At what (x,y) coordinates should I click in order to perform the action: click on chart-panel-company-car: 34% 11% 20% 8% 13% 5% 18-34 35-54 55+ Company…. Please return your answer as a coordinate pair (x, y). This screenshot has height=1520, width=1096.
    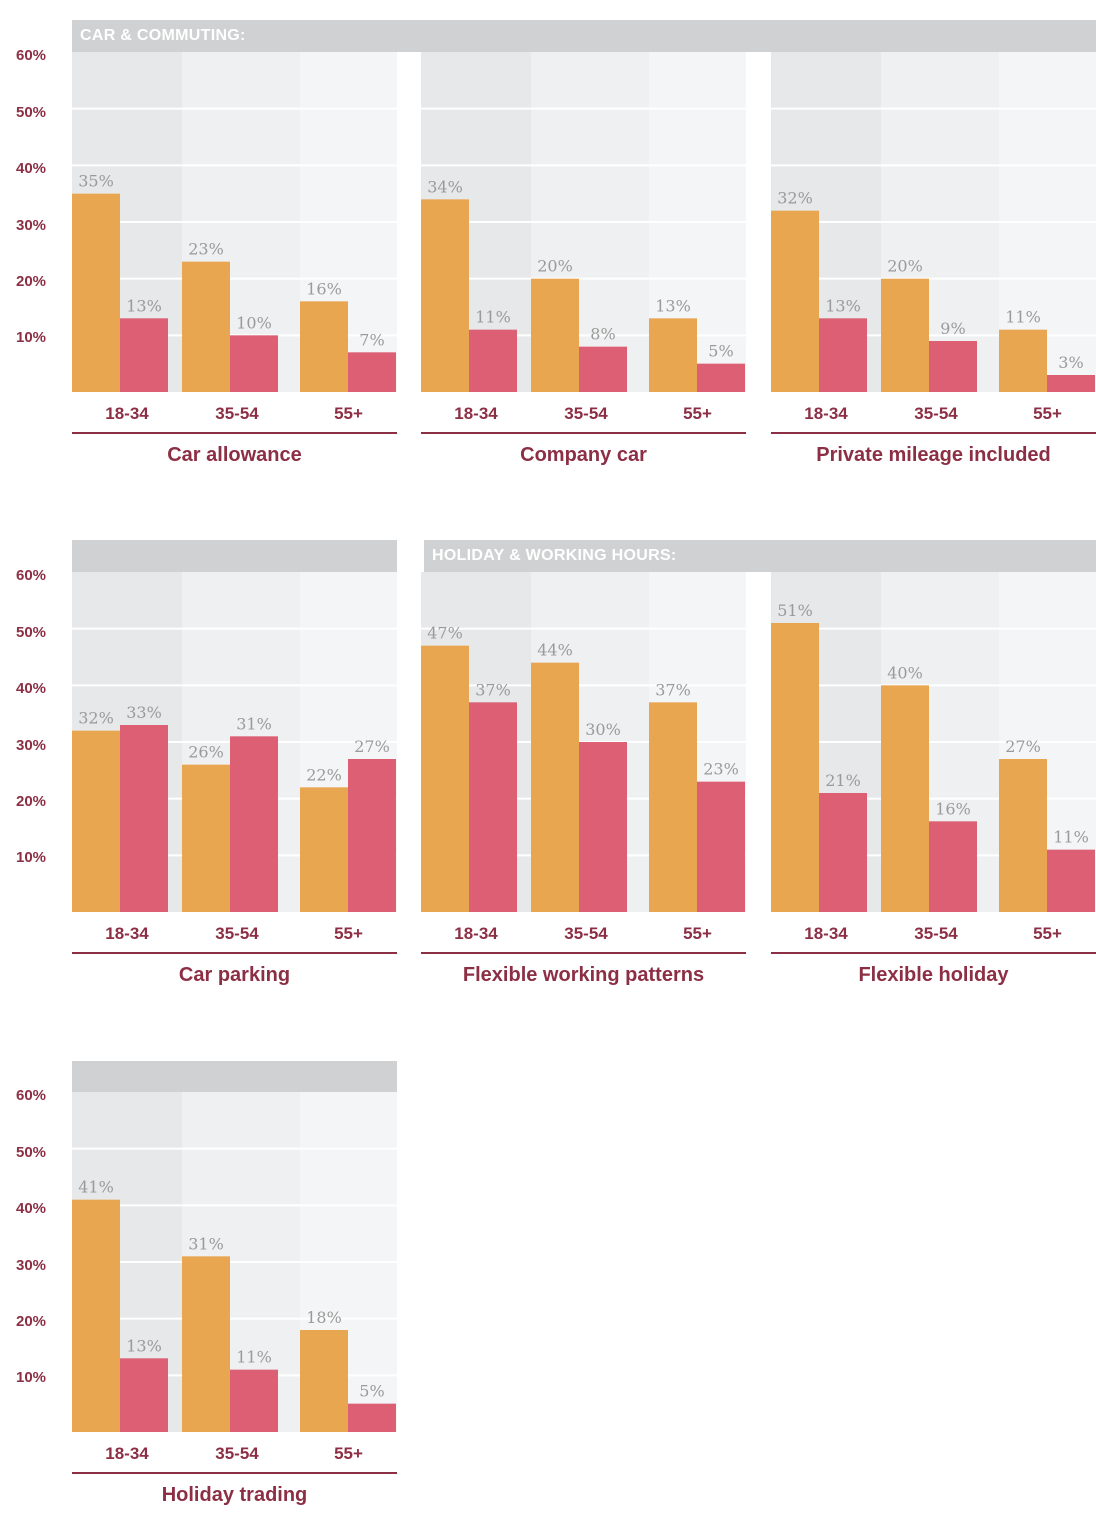
    Looking at the image, I should click on (583, 272).